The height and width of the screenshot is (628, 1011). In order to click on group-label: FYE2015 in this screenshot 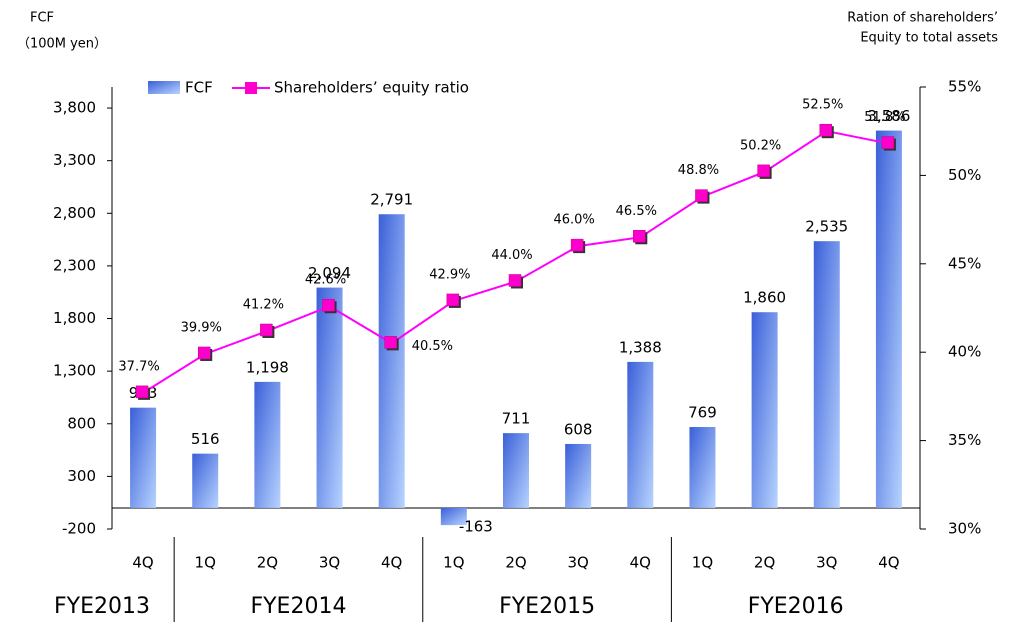, I will do `click(547, 606)`.